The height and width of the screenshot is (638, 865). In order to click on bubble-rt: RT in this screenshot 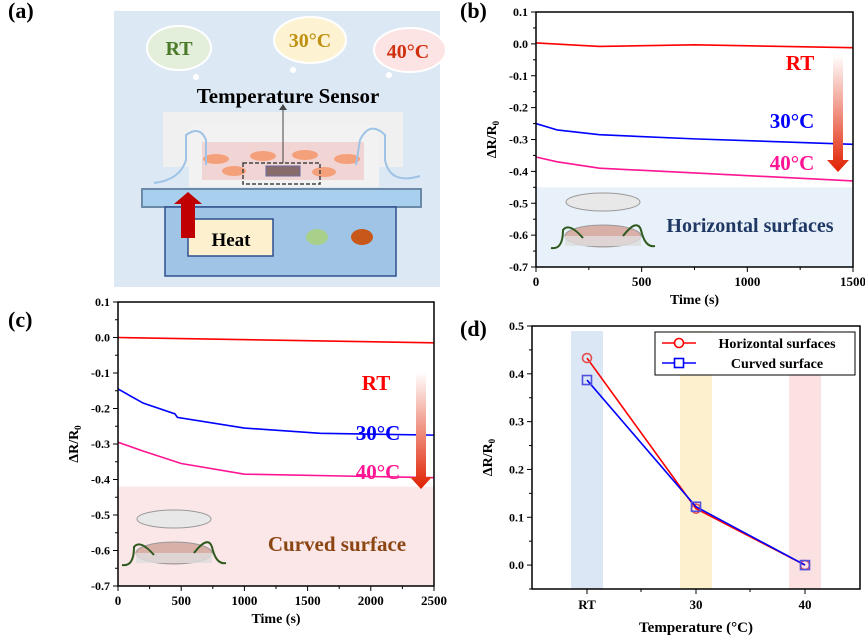, I will do `click(179, 52)`.